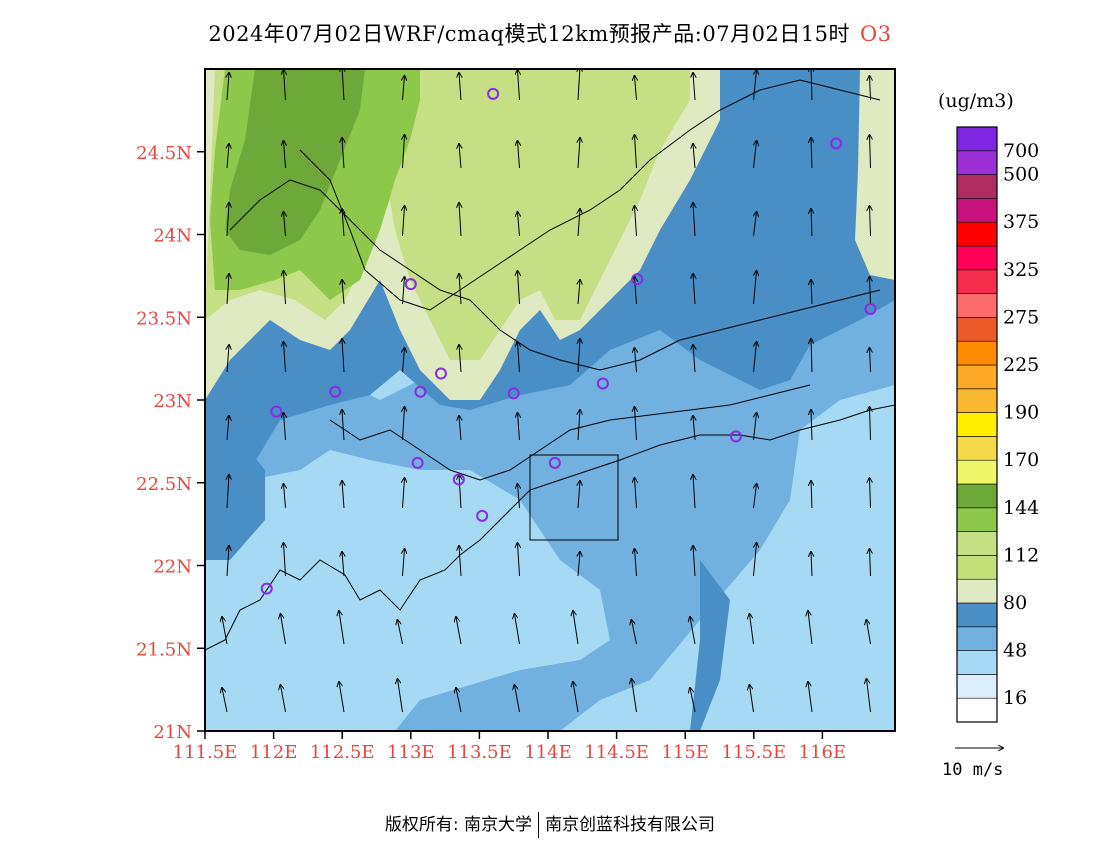 Image resolution: width=1100 pixels, height=850 pixels. I want to click on hong-kong-box, so click(574, 497).